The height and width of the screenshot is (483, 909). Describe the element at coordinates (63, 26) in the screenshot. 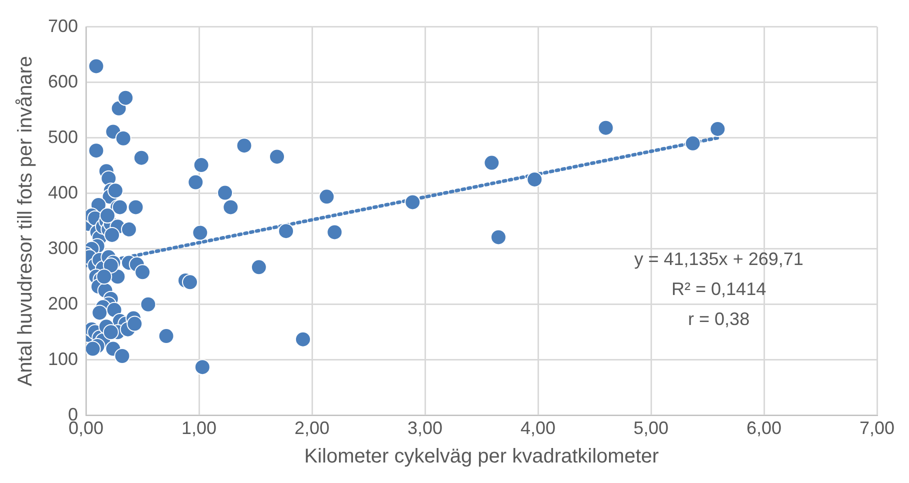

I see `y-tick-label: 700` at that location.